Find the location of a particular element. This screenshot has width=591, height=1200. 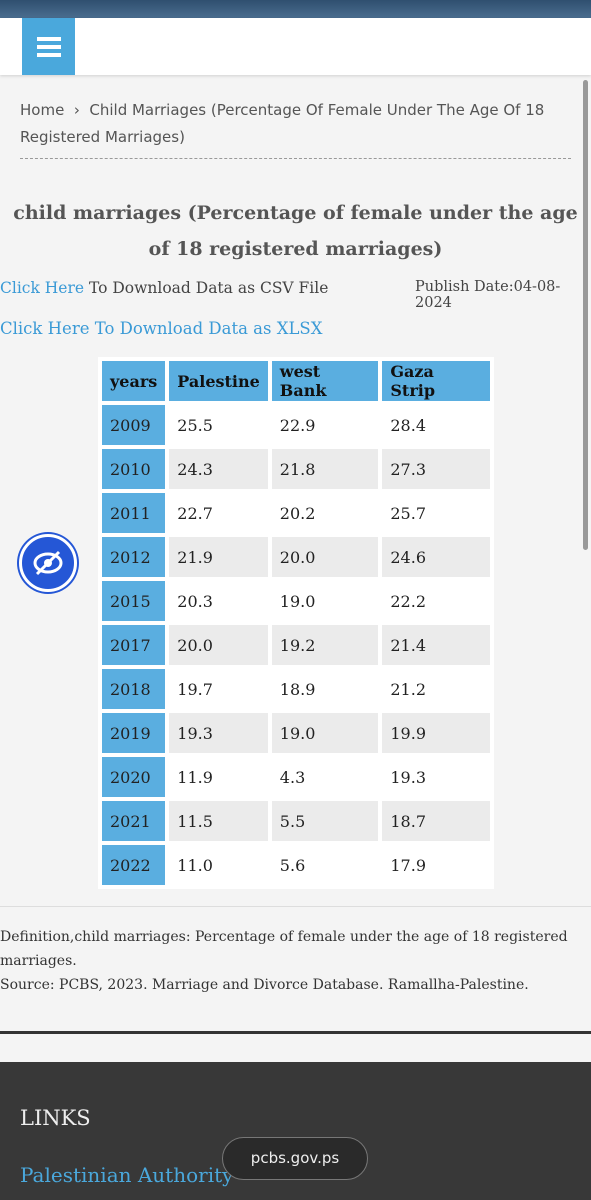

year-cell: 2010 is located at coordinates (134, 469).